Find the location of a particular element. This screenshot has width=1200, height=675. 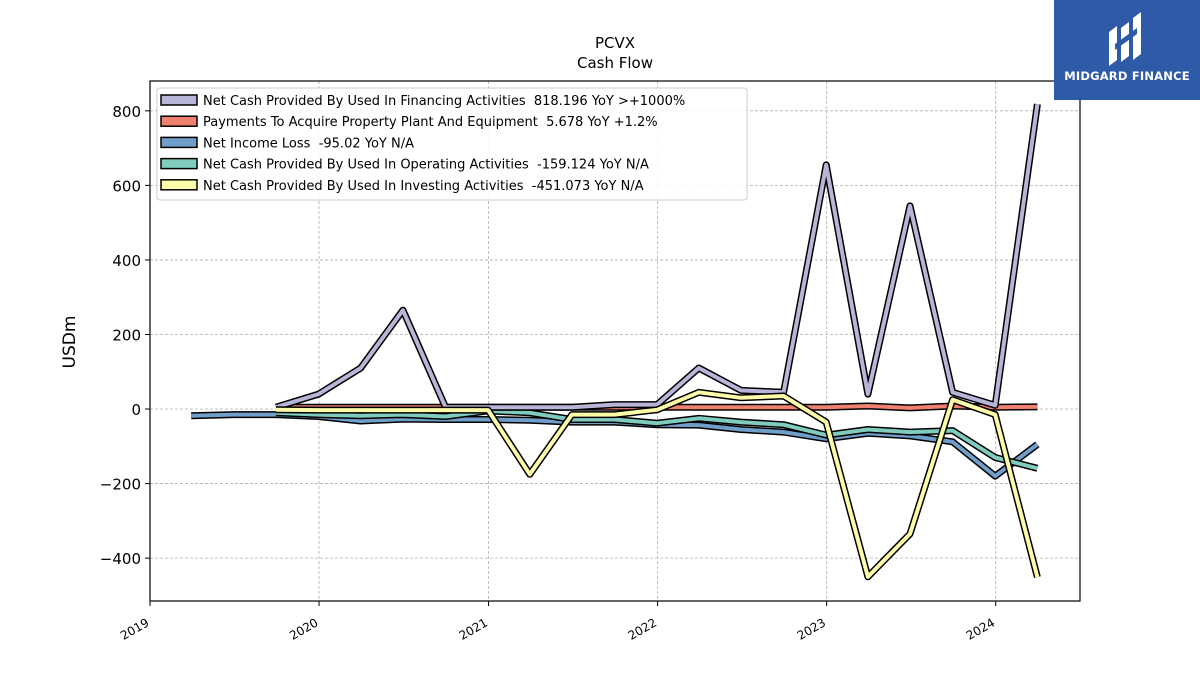

y-tick-label: 800 is located at coordinates (126, 112).